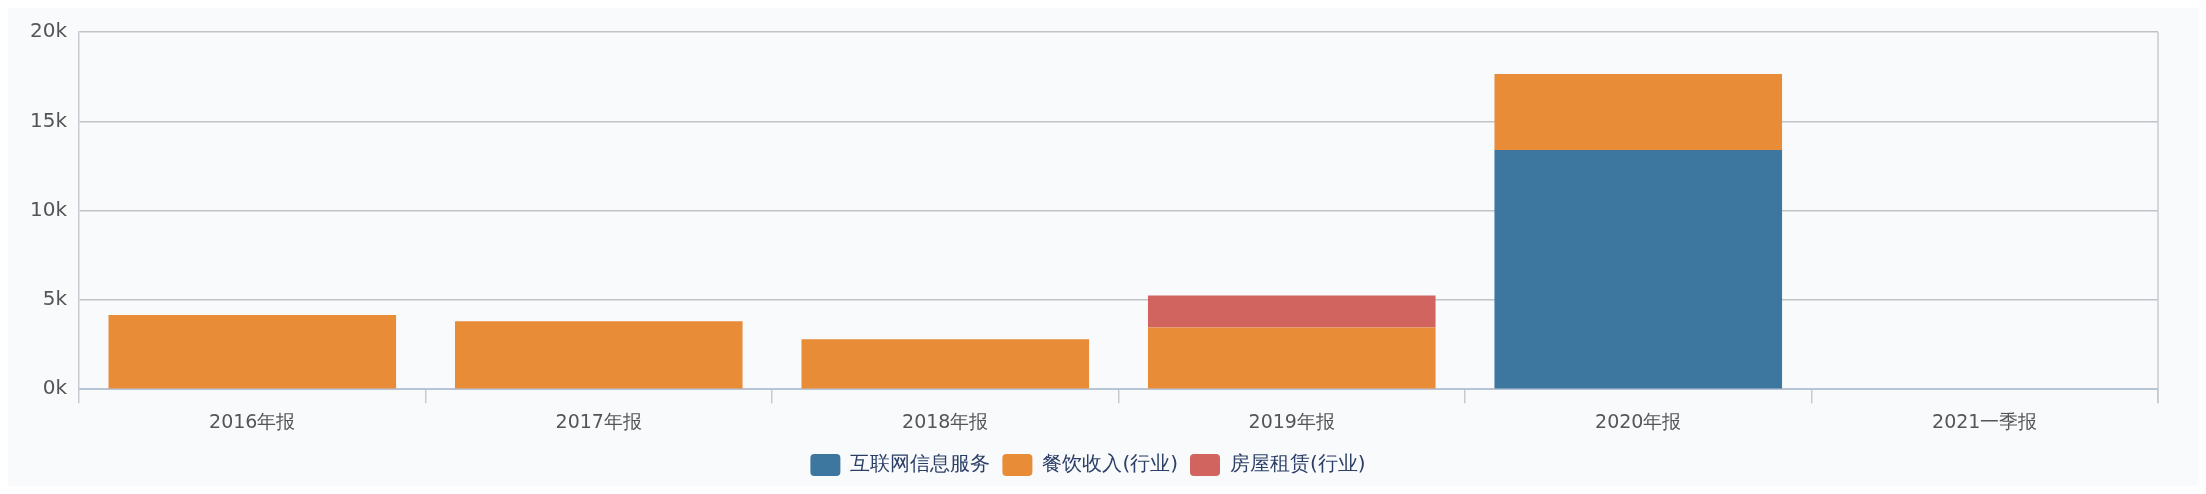 The height and width of the screenshot is (494, 2206). What do you see at coordinates (49, 208) in the screenshot?
I see `y-tick-label: 10k` at bounding box center [49, 208].